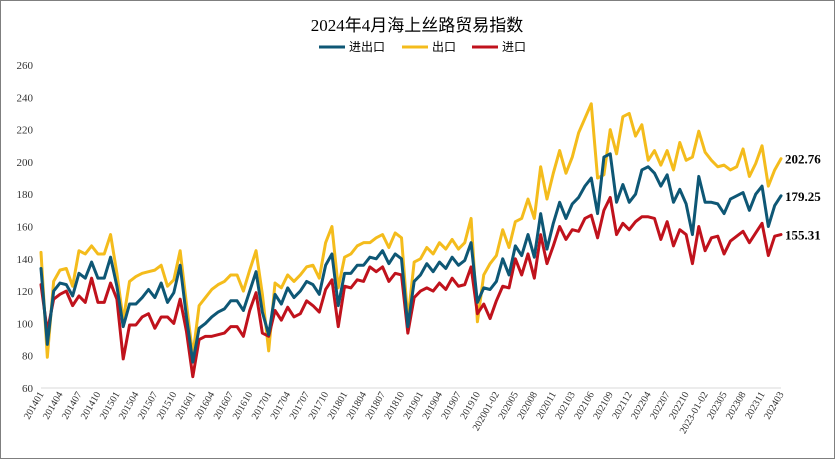 Image resolution: width=835 pixels, height=459 pixels. Describe the element at coordinates (417, 25) in the screenshot. I see `chart-title: 2024年4月海上丝路贸易指数` at that location.